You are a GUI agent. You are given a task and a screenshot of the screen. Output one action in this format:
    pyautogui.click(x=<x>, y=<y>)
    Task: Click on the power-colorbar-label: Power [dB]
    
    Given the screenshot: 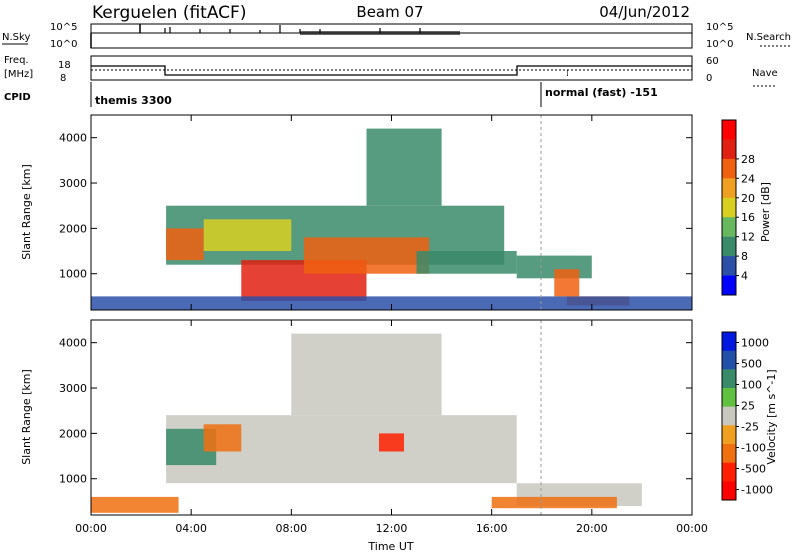 What is the action you would take?
    pyautogui.click(x=765, y=212)
    